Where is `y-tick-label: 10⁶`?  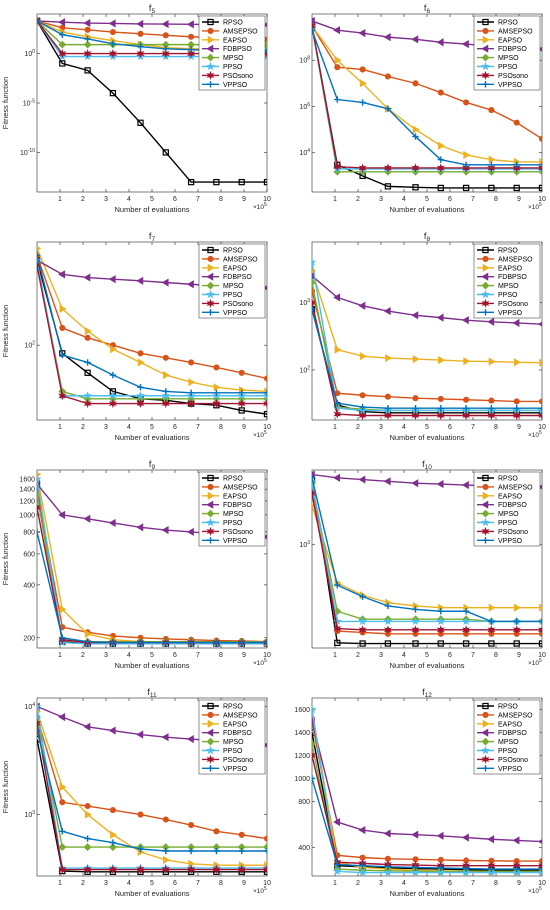
y-tick-label: 10⁶ is located at coordinates (304, 106).